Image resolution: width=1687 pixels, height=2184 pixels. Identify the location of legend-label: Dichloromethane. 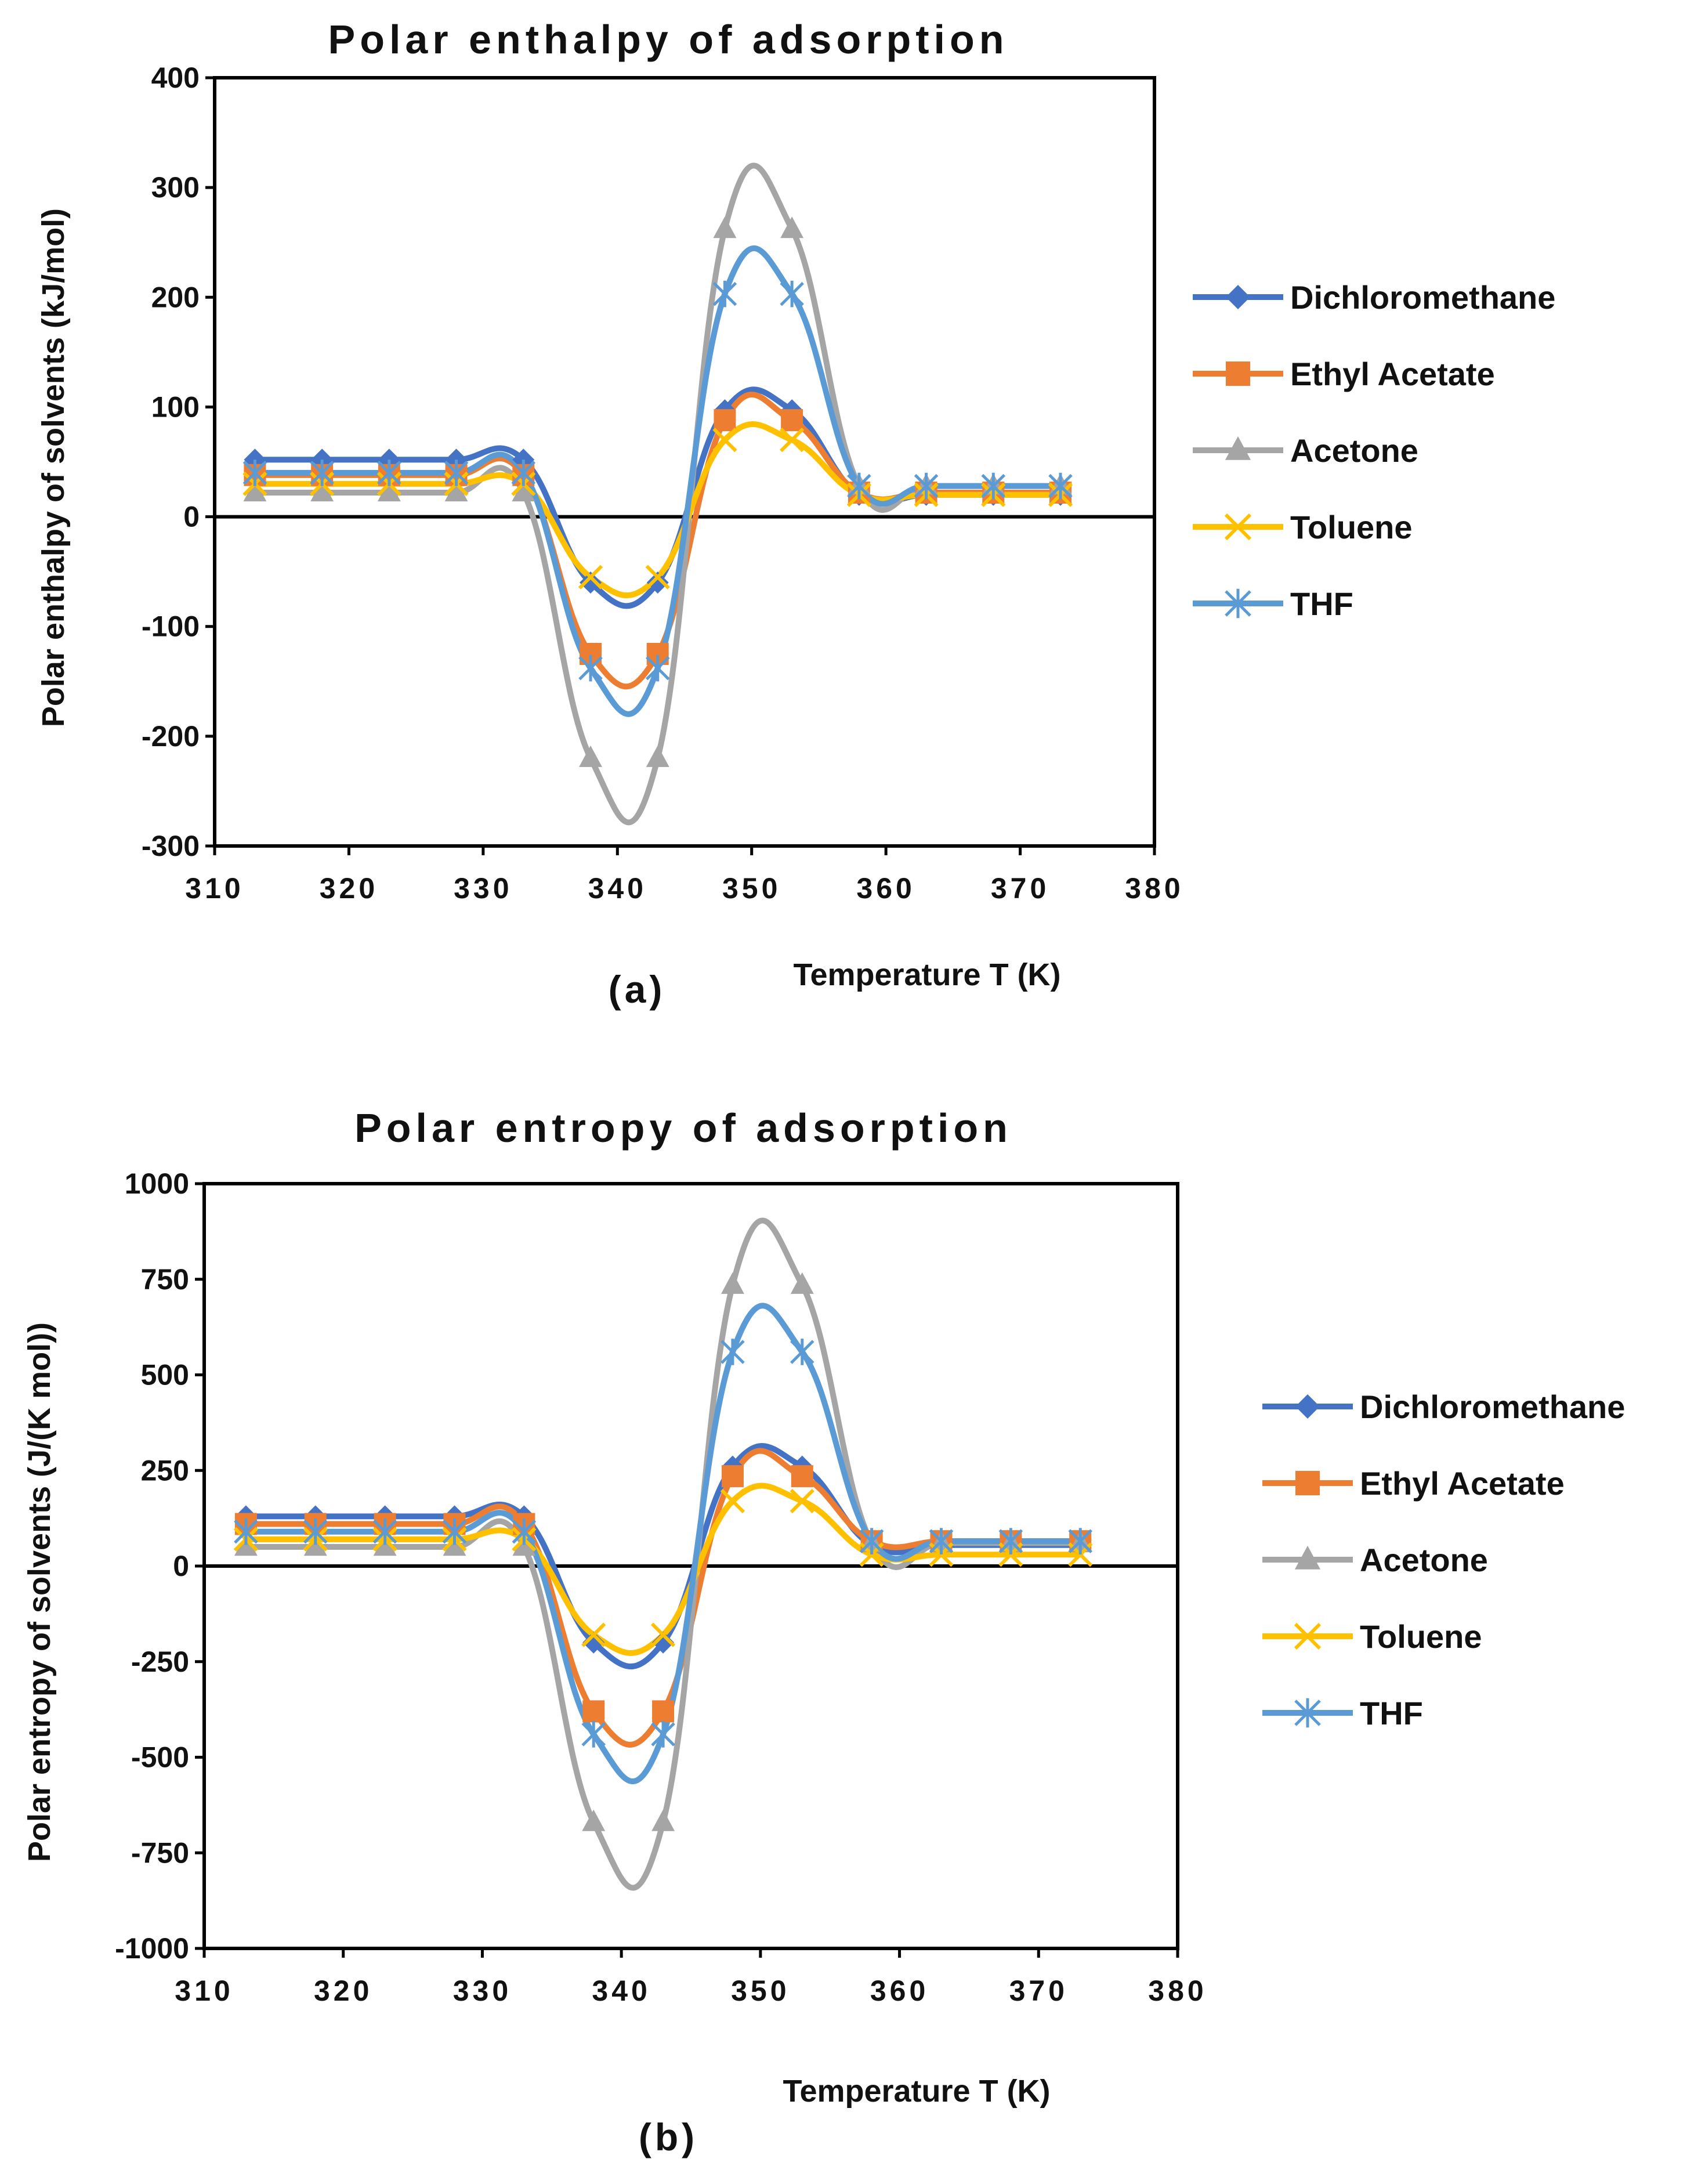
(1492, 1406).